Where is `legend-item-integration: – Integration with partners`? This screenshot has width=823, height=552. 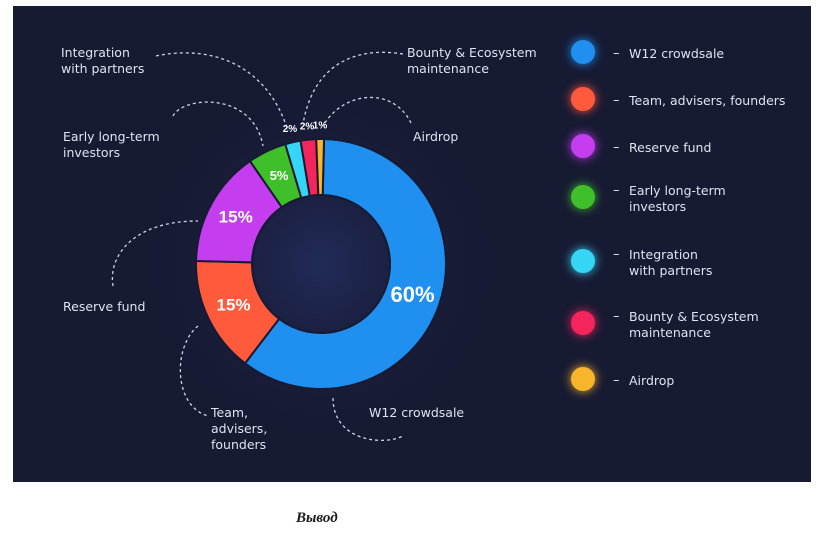 legend-item-integration: – Integration with partners is located at coordinates (691, 261).